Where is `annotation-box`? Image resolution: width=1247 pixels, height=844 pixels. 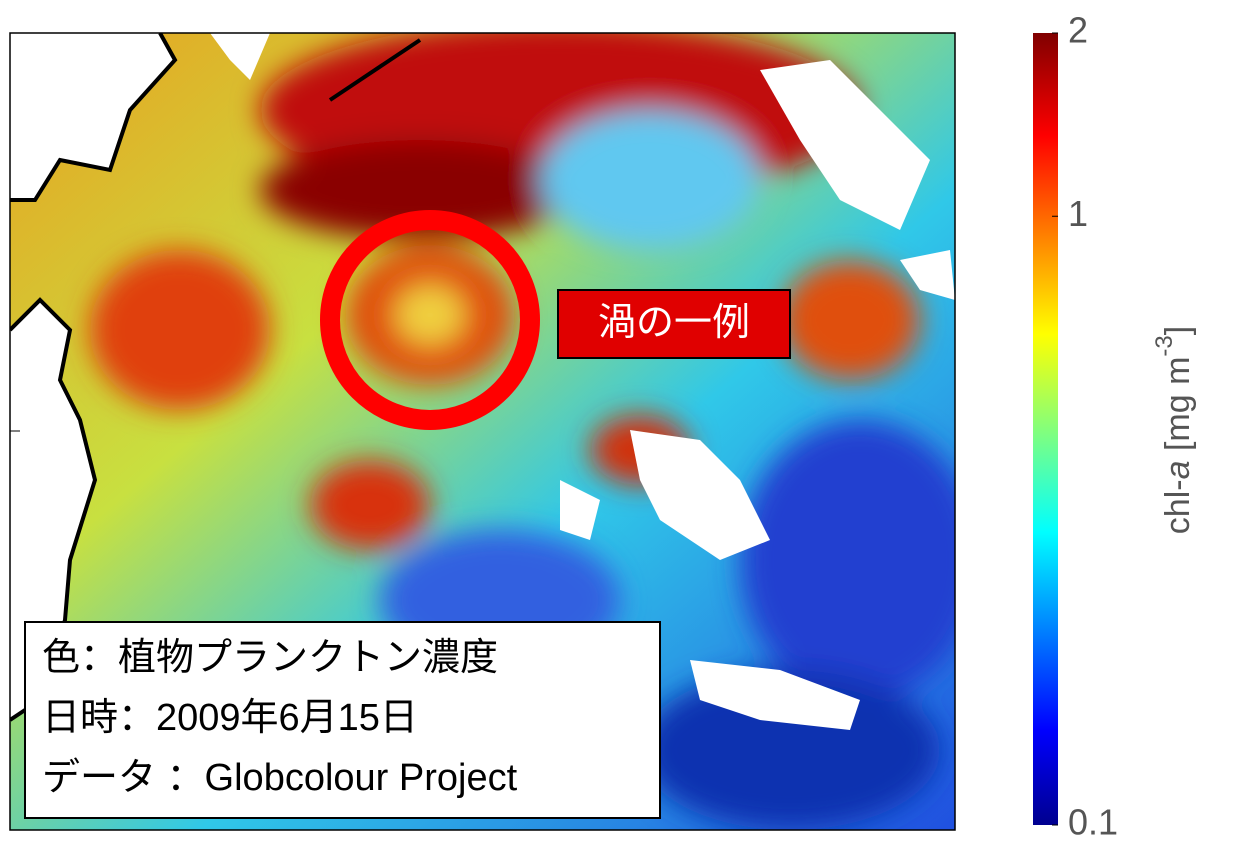
annotation-box is located at coordinates (674, 324).